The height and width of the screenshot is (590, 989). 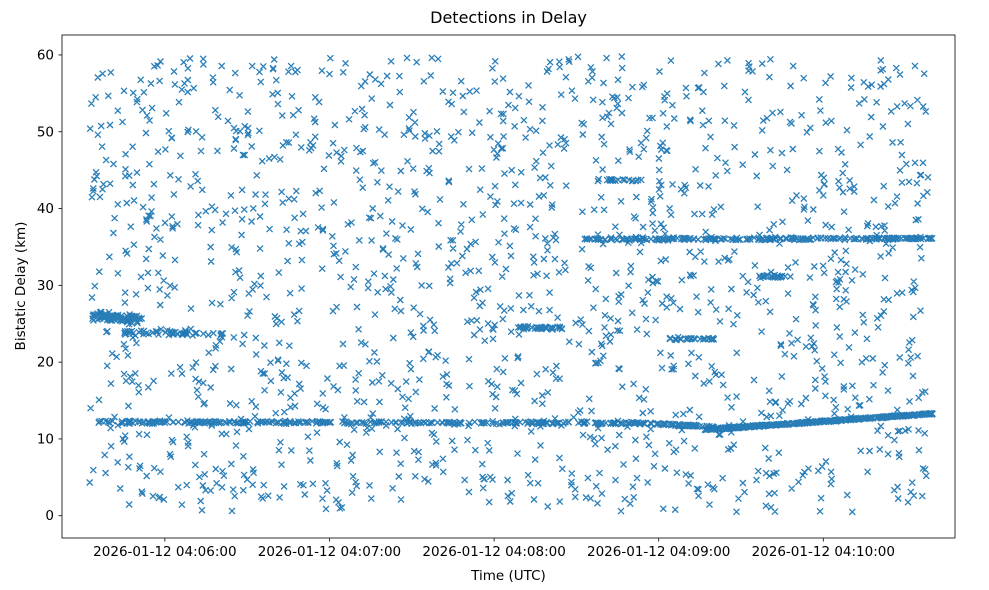 I want to click on y-tick-label: 40, so click(x=45, y=209).